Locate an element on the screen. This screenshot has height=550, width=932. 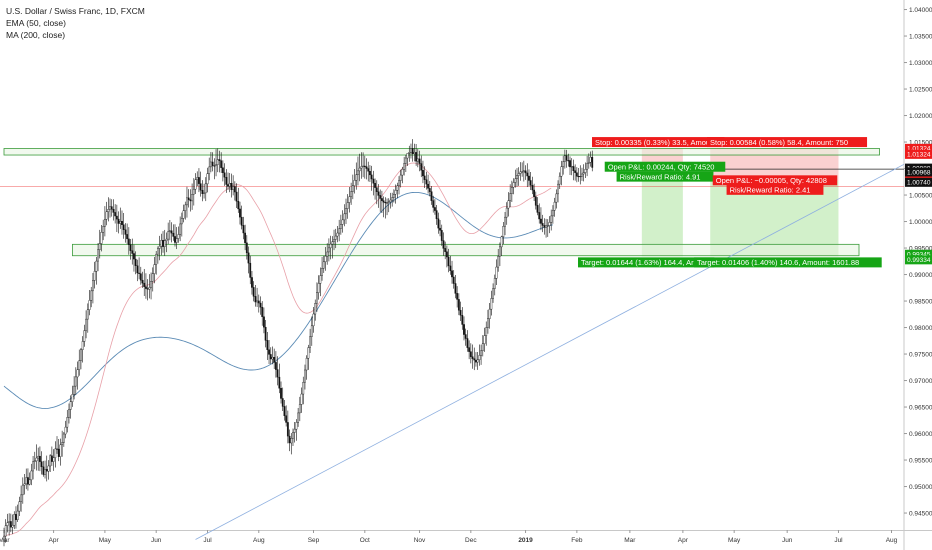
price-tag: 0.99334 is located at coordinates (919, 260).